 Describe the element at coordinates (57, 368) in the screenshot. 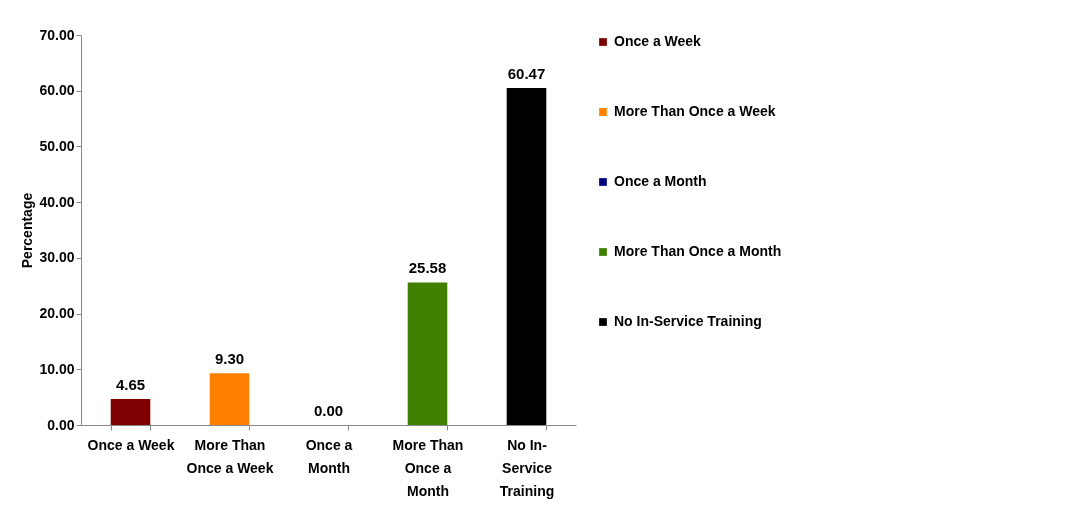

I see `y-tick-label: 10.00` at that location.